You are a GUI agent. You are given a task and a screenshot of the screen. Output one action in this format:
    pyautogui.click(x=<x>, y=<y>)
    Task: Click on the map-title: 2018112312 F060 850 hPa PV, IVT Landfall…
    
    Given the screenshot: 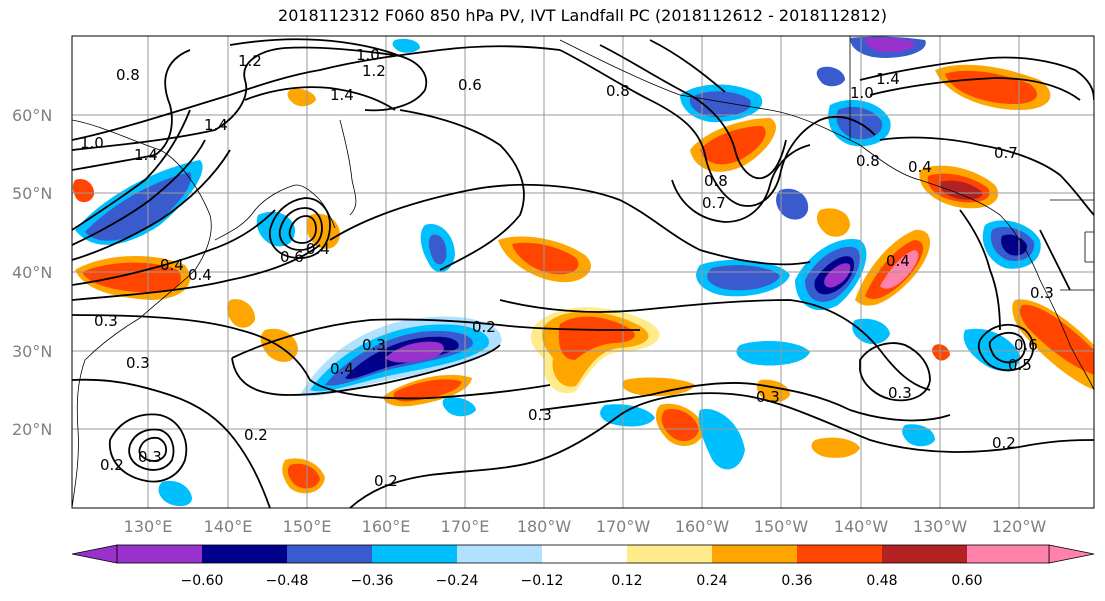 What is the action you would take?
    pyautogui.click(x=582, y=15)
    